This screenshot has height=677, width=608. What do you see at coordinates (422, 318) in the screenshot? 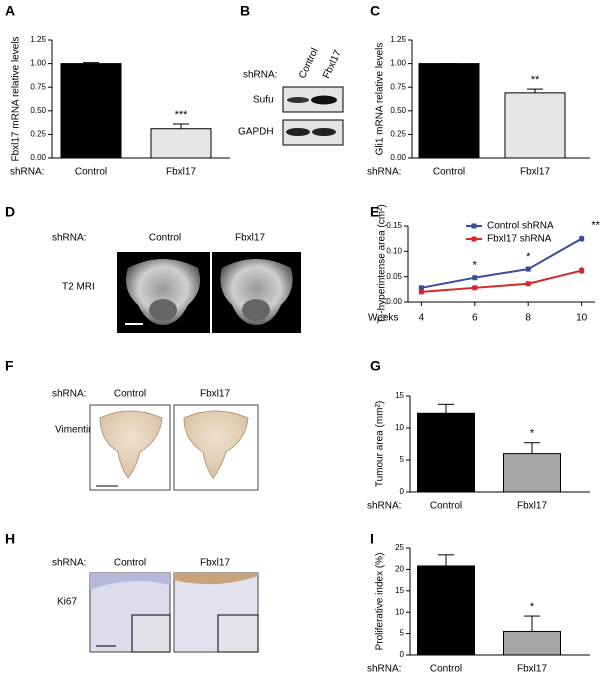
I see `x-tick-label: 4` at bounding box center [422, 318].